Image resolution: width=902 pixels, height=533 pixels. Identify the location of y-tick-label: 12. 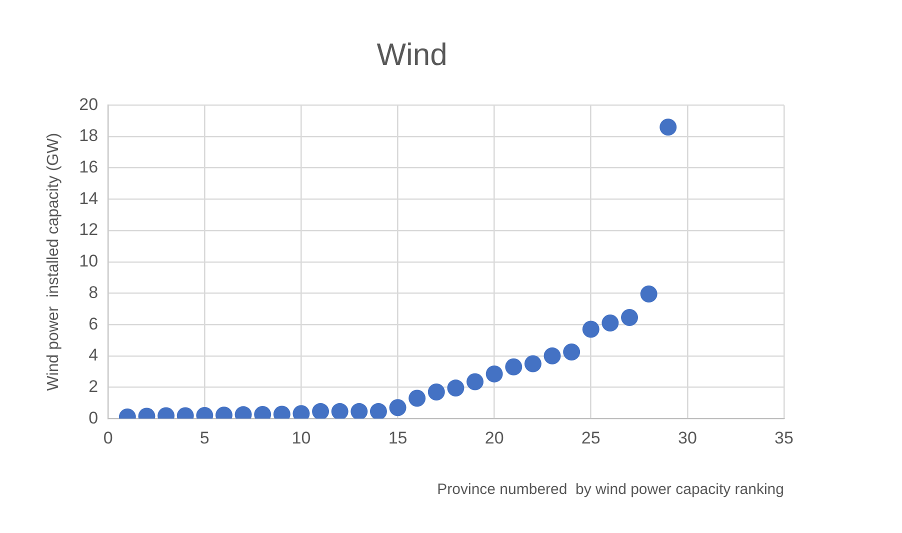
(88, 230).